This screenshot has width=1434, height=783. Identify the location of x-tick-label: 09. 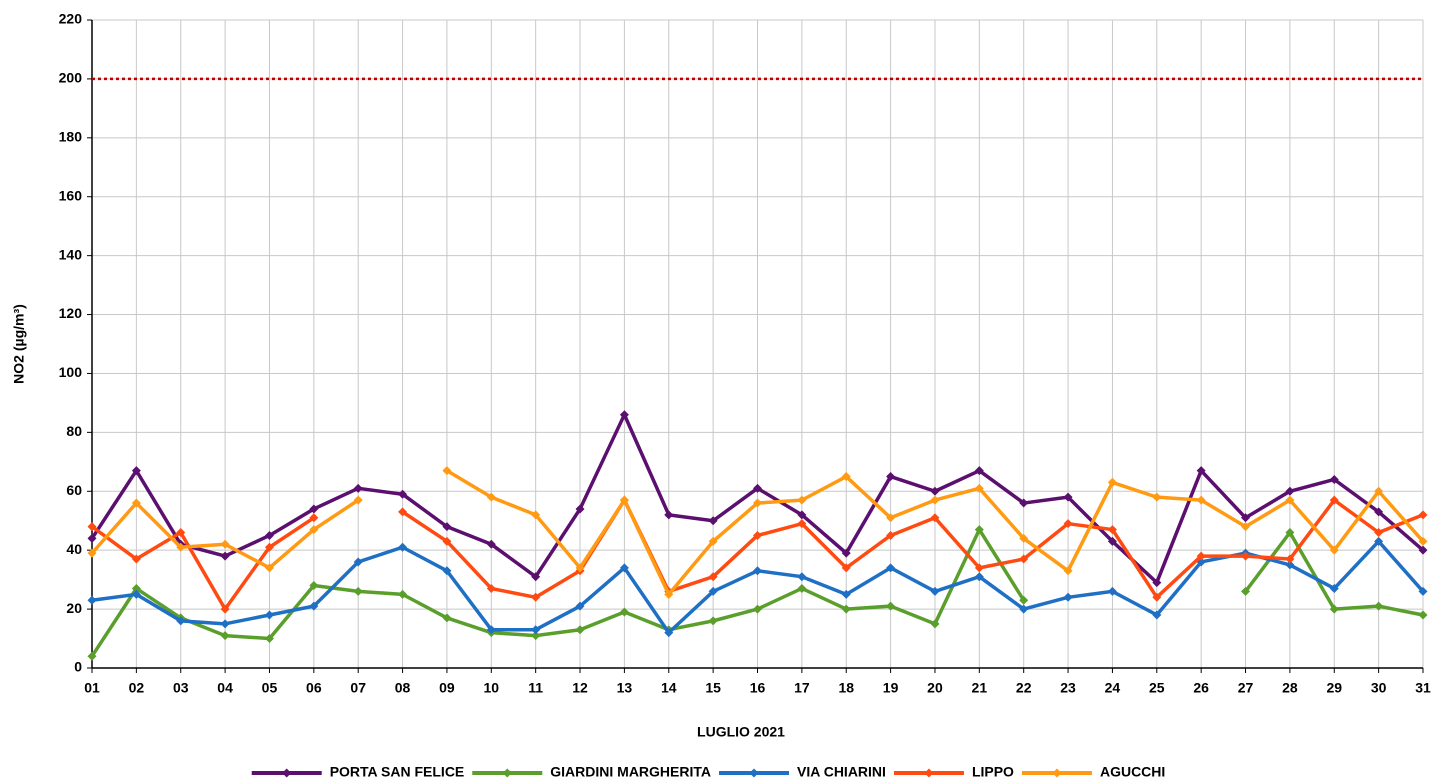
(447, 688).